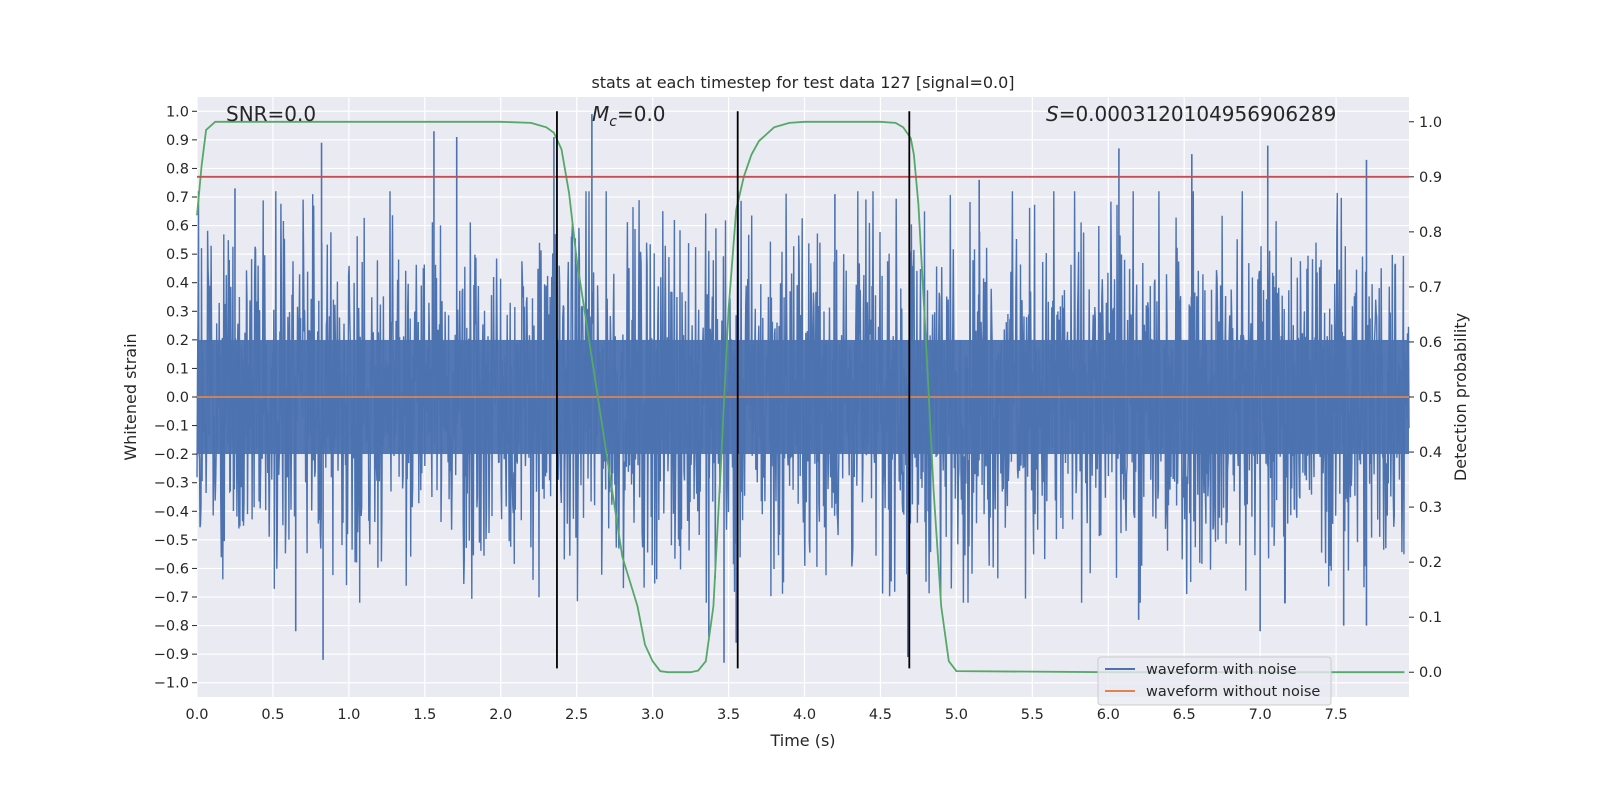 The width and height of the screenshot is (1600, 800). I want to click on x-tick-label: 5.5, so click(1032, 715).